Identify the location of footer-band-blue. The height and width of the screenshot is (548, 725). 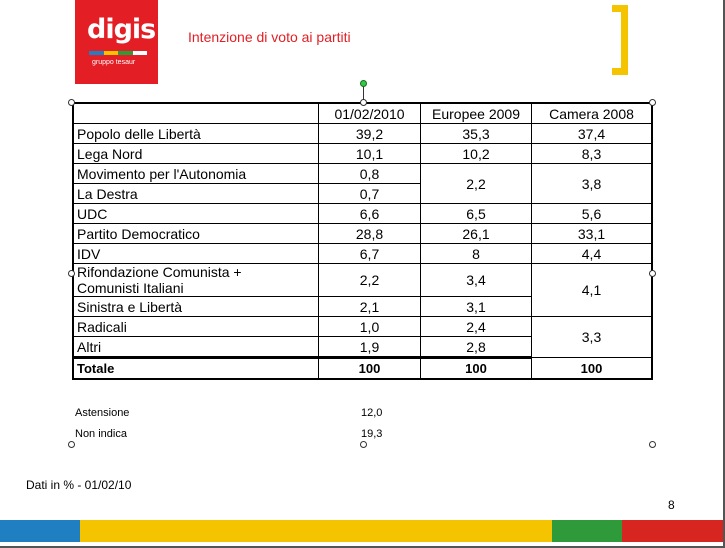
(40, 531).